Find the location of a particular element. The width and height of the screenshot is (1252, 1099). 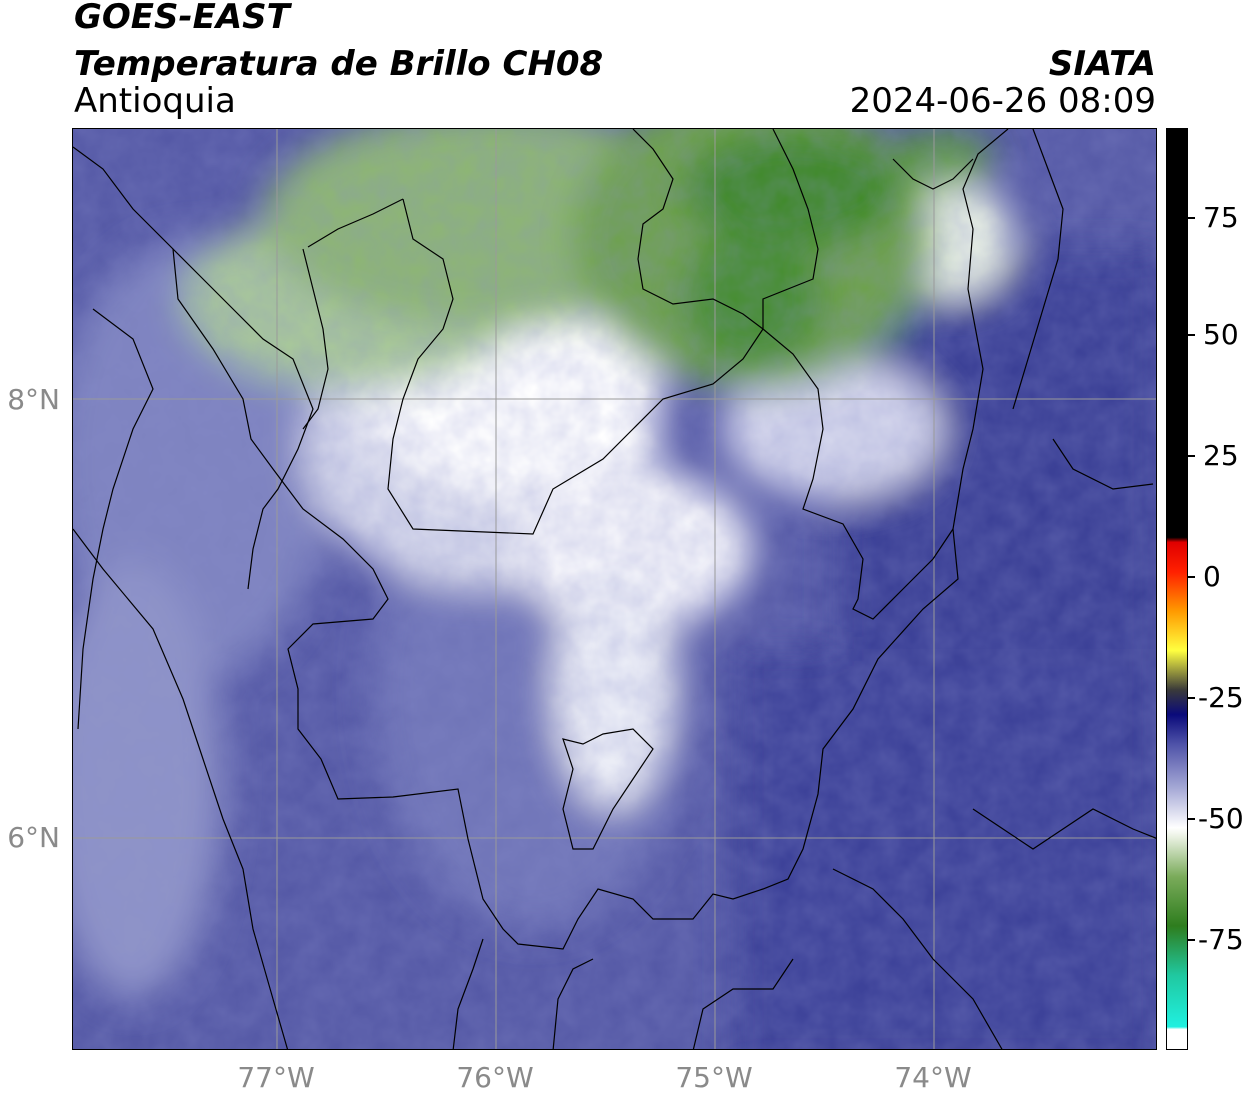

colorbar-label-0: 0 is located at coordinates (1212, 576).